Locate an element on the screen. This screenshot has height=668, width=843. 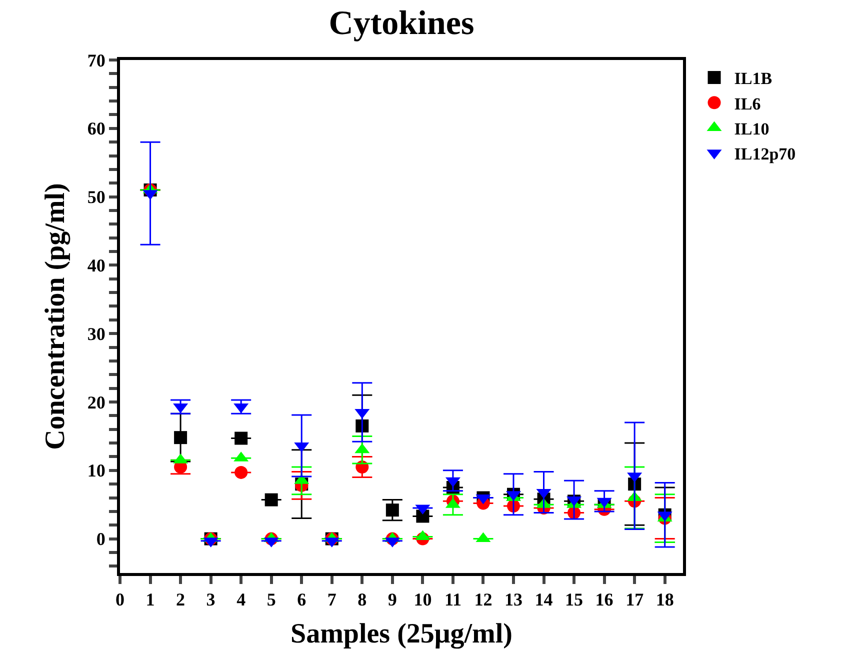
x-tick-label: 13 is located at coordinates (513, 600).